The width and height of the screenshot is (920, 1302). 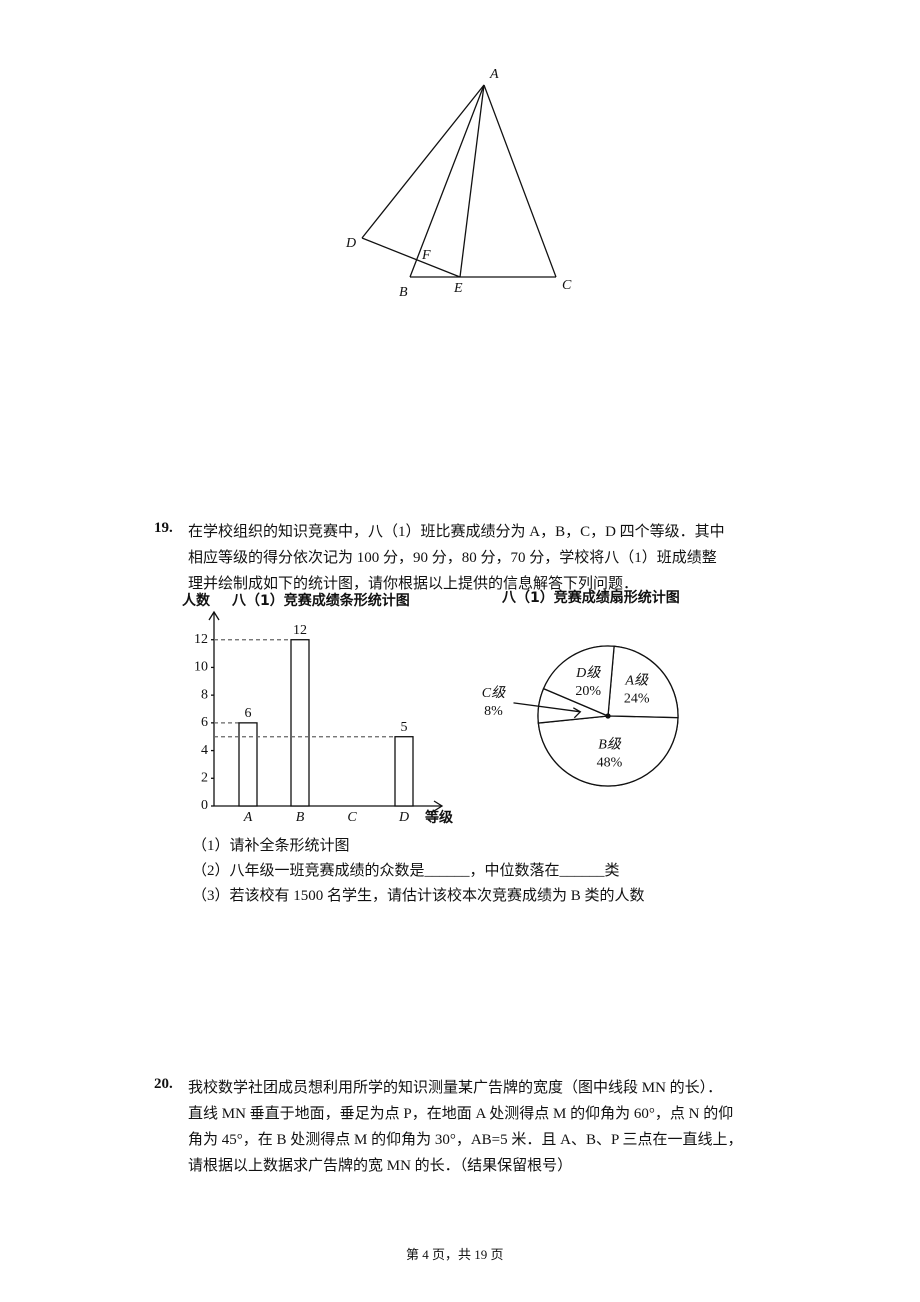 I want to click on question-line: 我校数学社团成员想利用所学的知识测量某广告牌的宽度（图中线段 MN 的长）．, so click(x=455, y=1088).